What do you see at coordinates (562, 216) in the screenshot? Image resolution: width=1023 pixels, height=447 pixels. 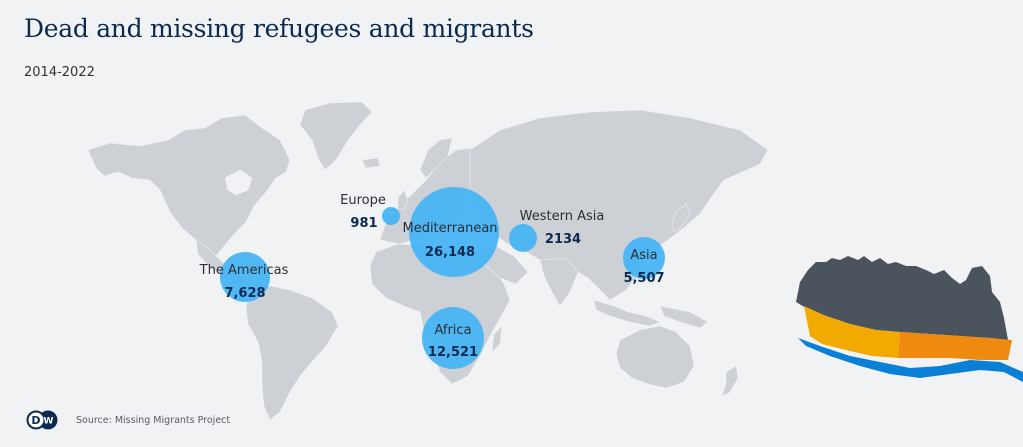 I see `label-western-asia: Western Asia` at bounding box center [562, 216].